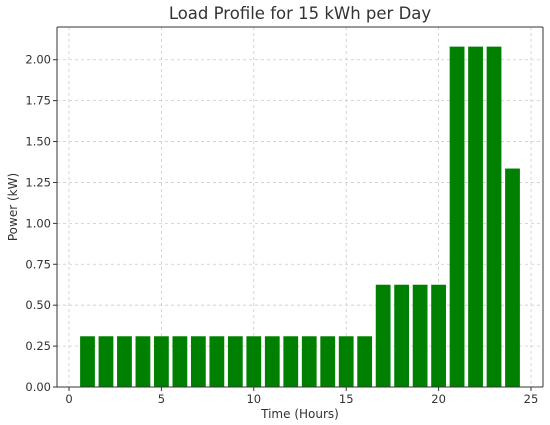 The image size is (550, 425). Describe the element at coordinates (438, 399) in the screenshot. I see `x-tick-label: 20` at that location.